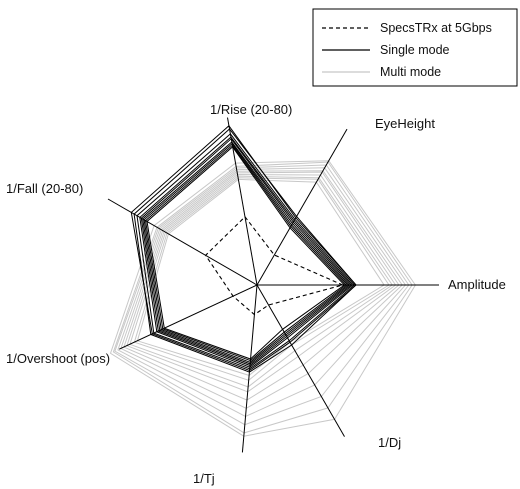 This screenshot has width=520, height=489. I want to click on legend-label-single: Single mode, so click(415, 50).